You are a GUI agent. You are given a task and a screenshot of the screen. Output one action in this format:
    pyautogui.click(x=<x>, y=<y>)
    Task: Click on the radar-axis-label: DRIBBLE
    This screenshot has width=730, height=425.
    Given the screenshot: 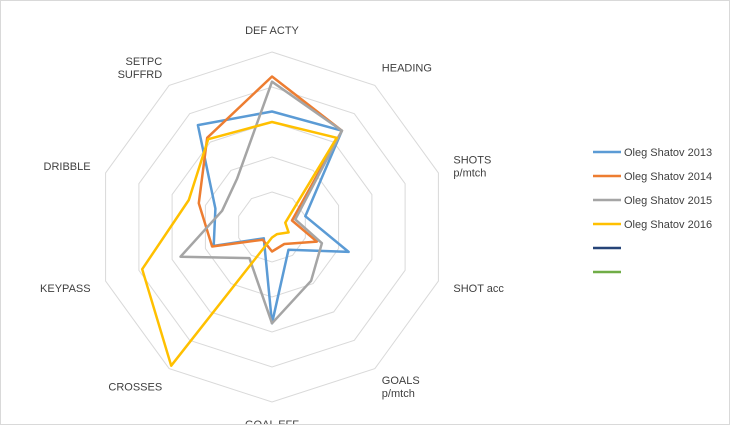 What is the action you would take?
    pyautogui.click(x=67, y=167)
    